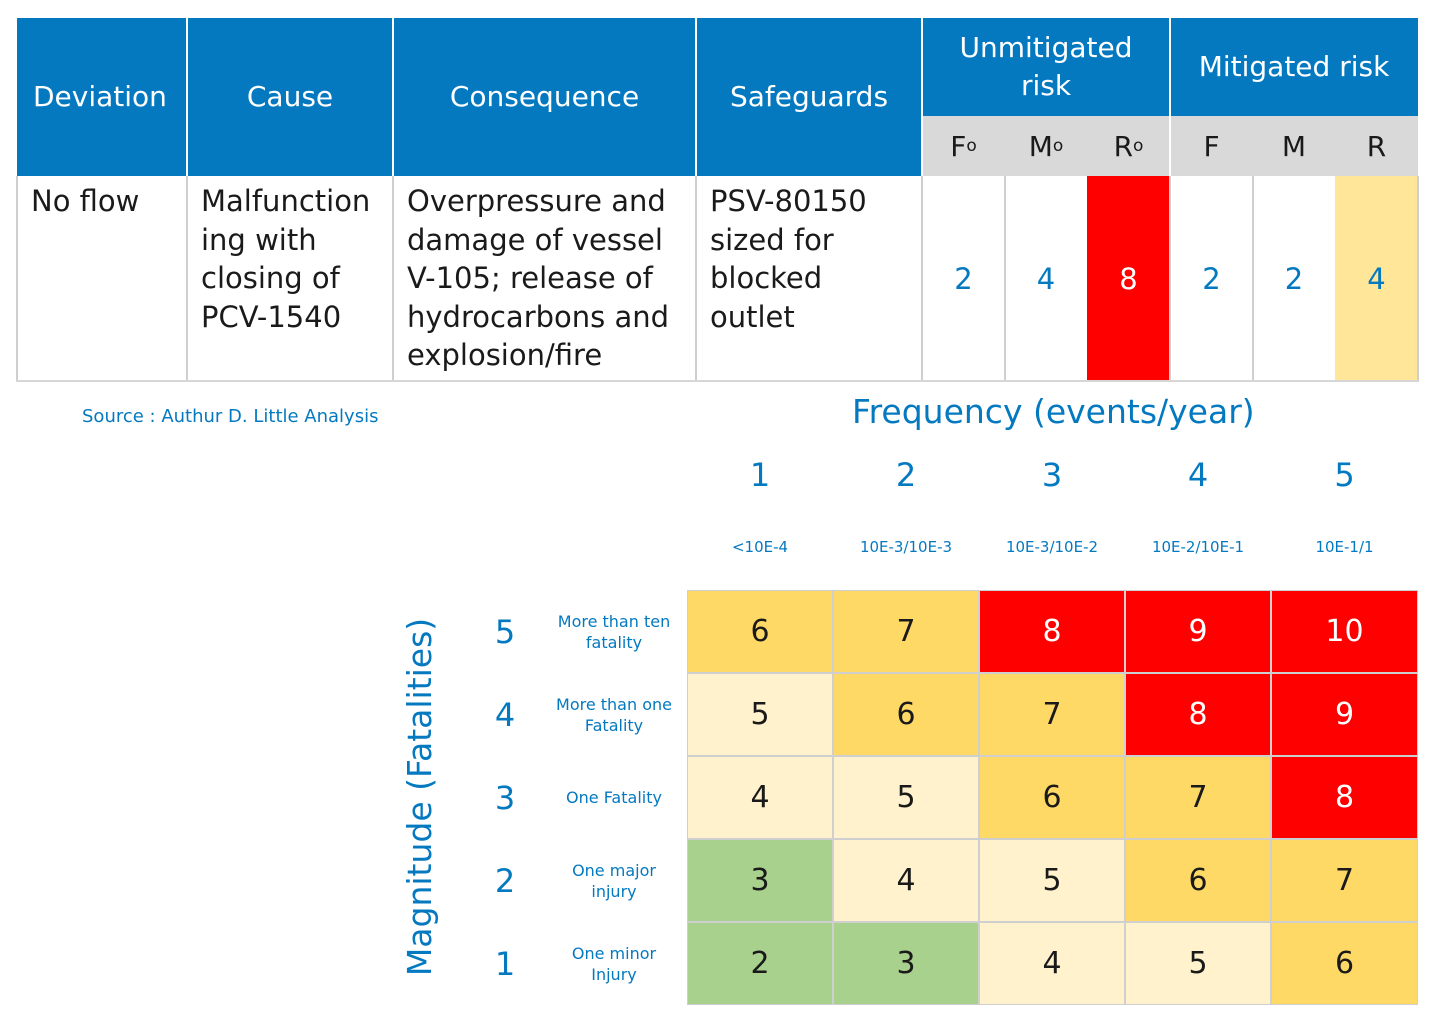 The width and height of the screenshot is (1444, 1026). What do you see at coordinates (760, 547) in the screenshot?
I see `frequency-range: <10E-4` at bounding box center [760, 547].